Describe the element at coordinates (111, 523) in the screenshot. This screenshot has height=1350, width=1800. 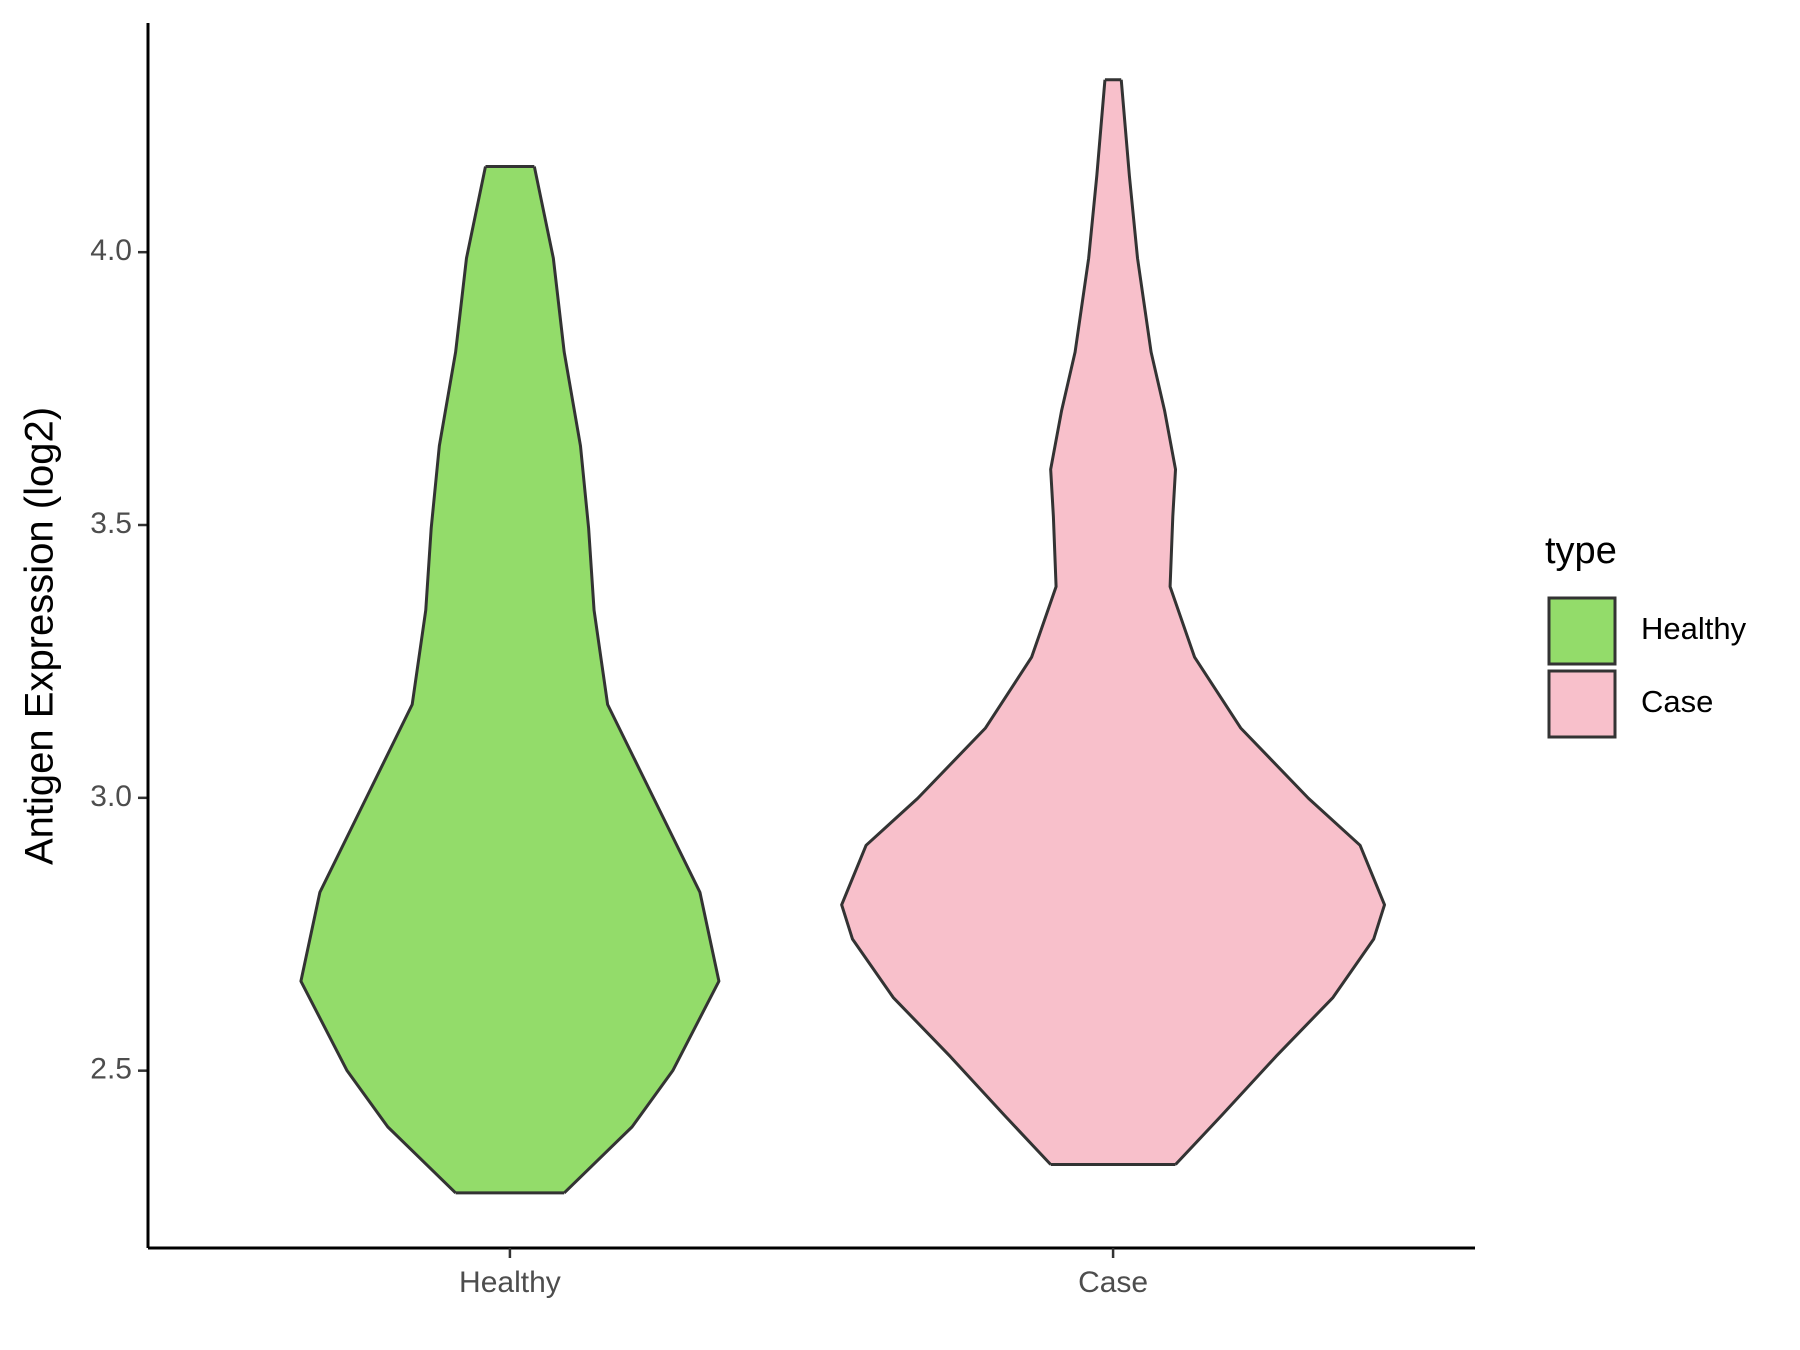
I see `y-tick-label: 3.5` at that location.